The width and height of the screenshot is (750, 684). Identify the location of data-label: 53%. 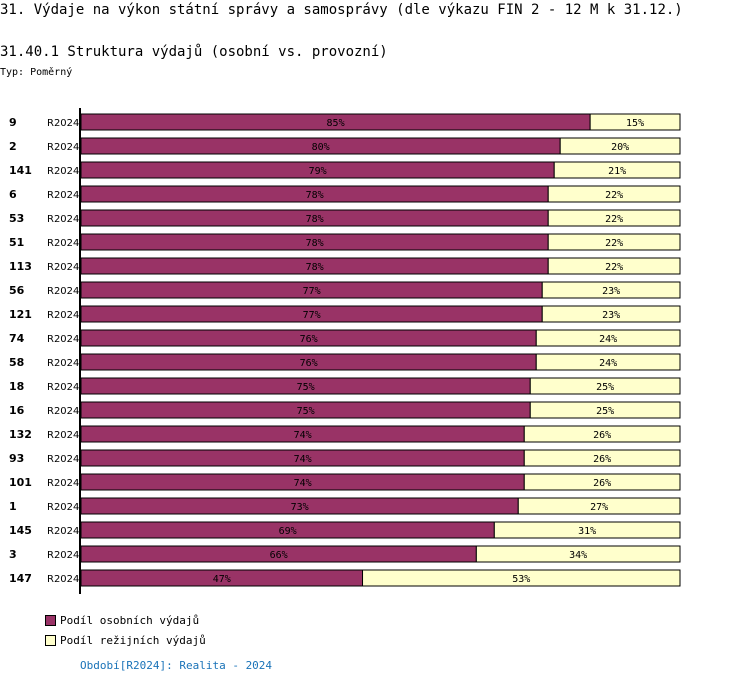
(521, 579).